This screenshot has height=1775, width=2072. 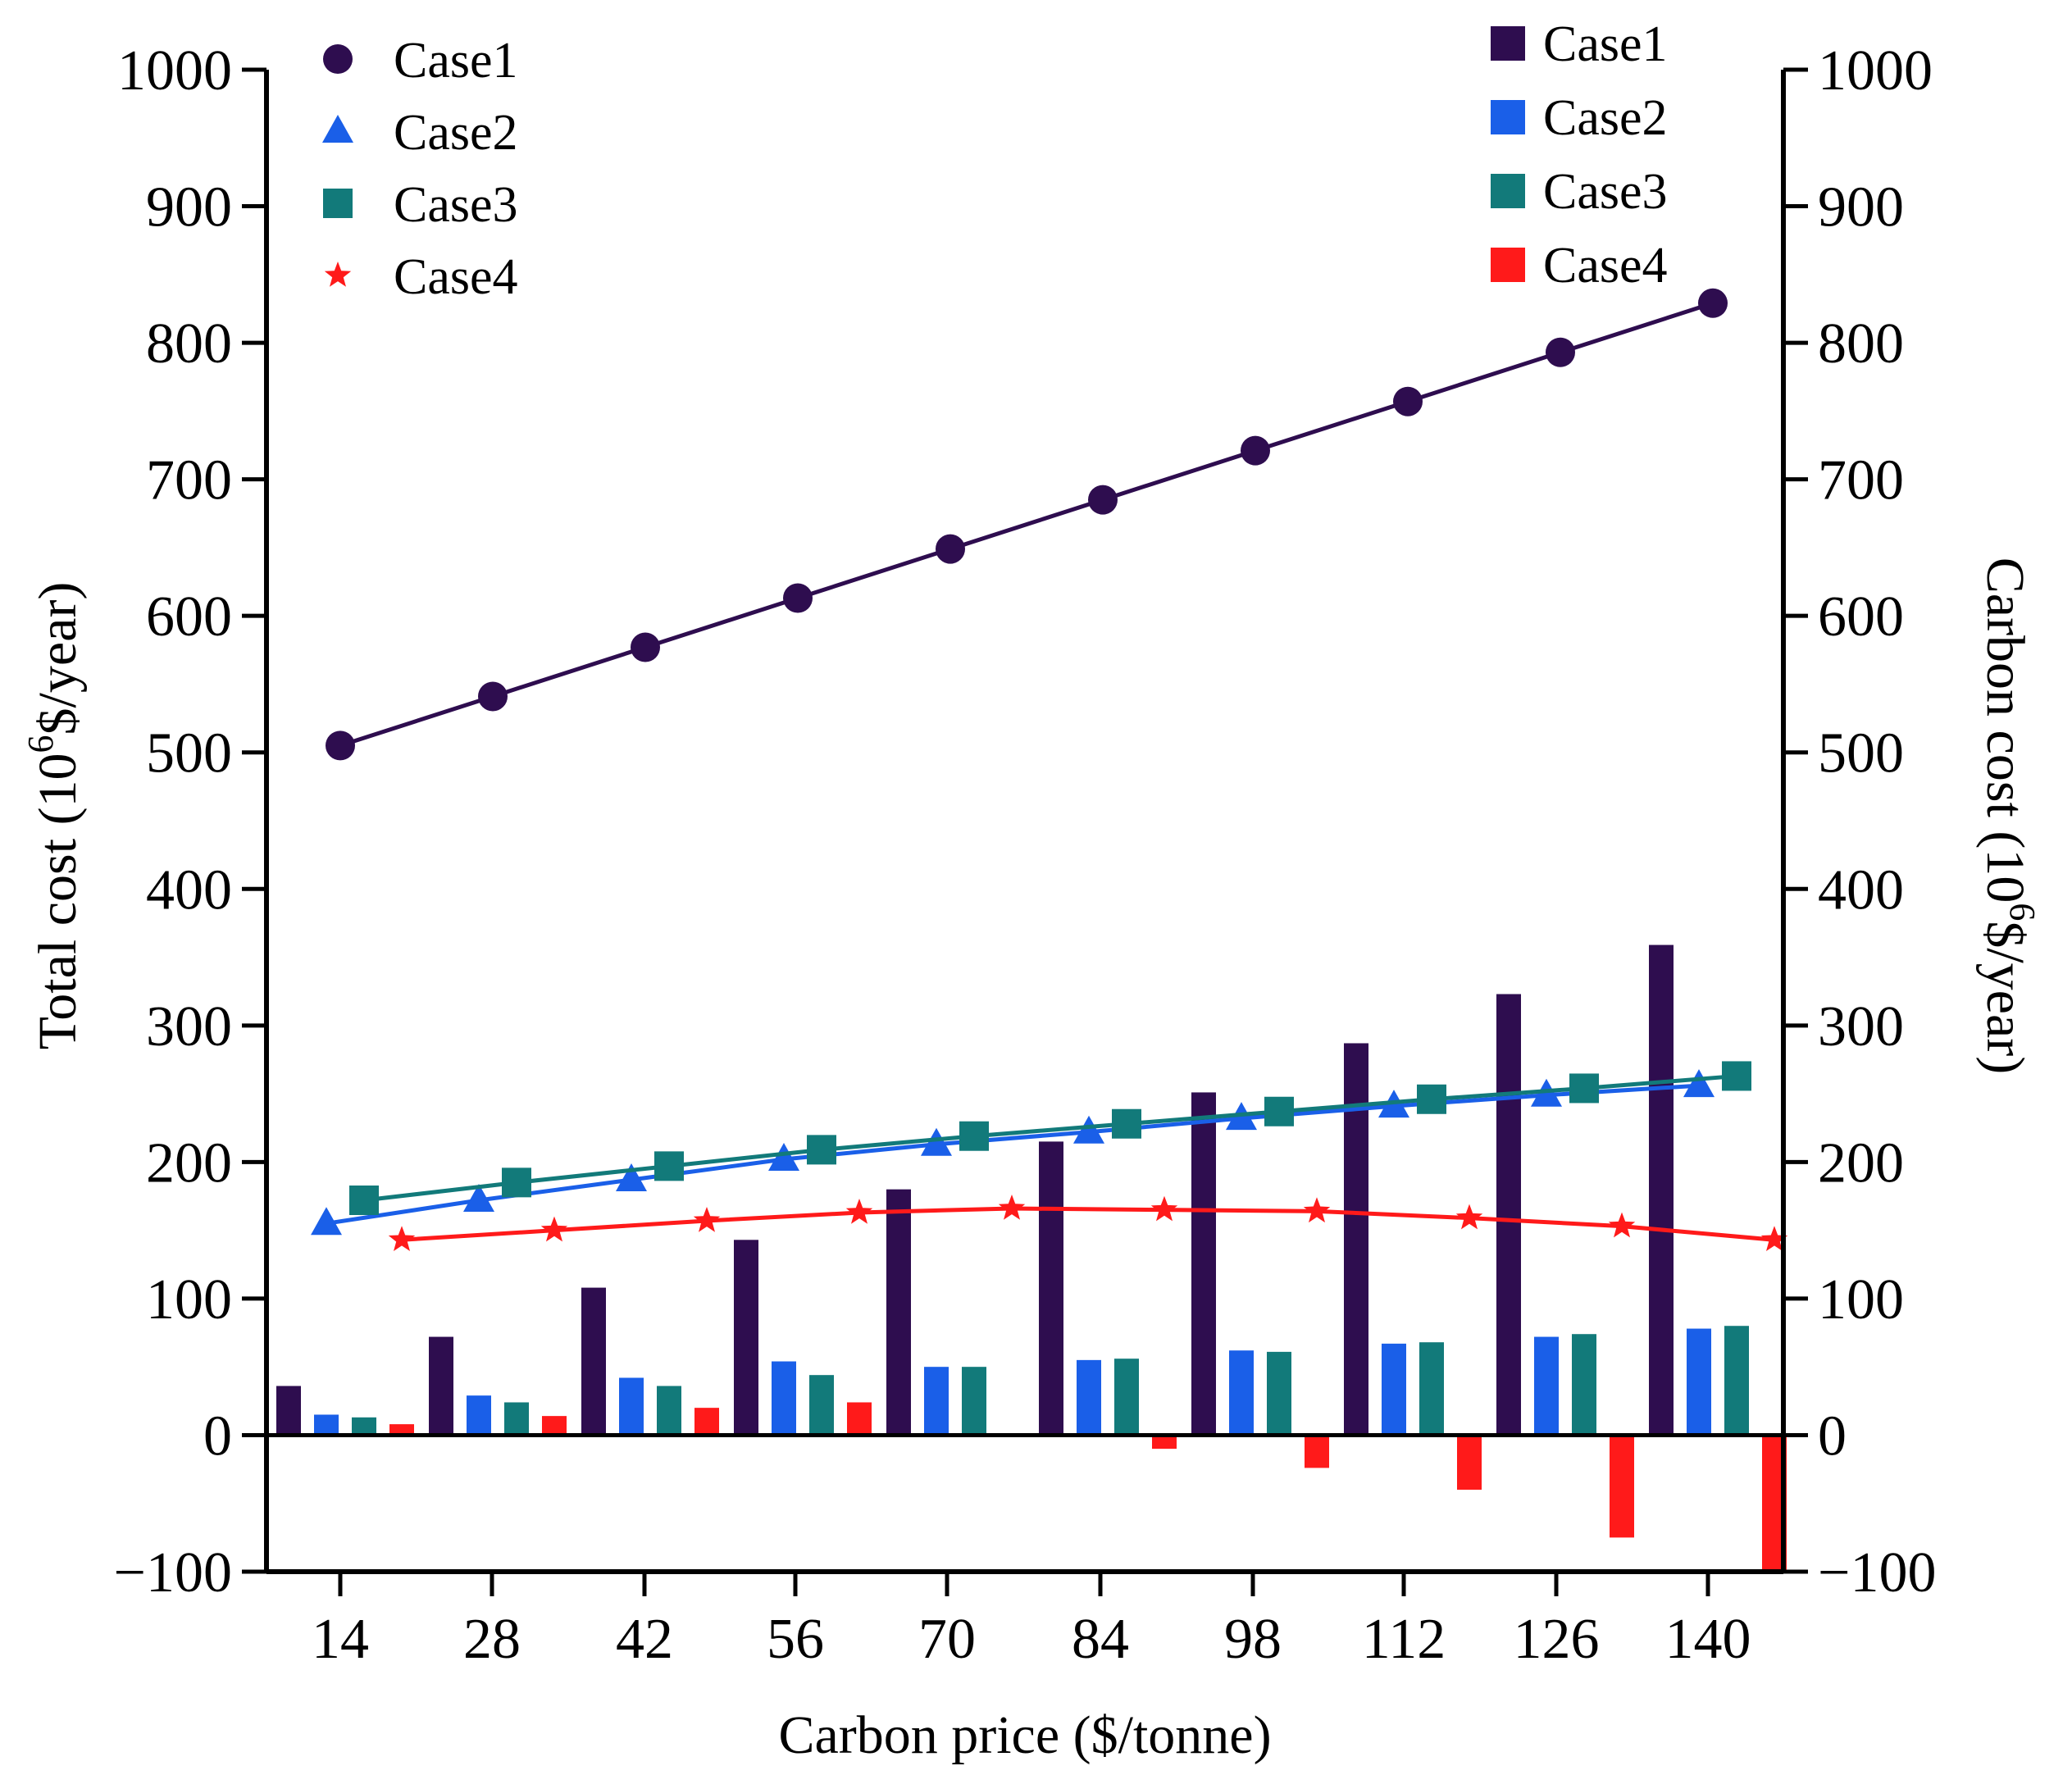 I want to click on y-tick-label-right: 0, so click(x=1832, y=1436).